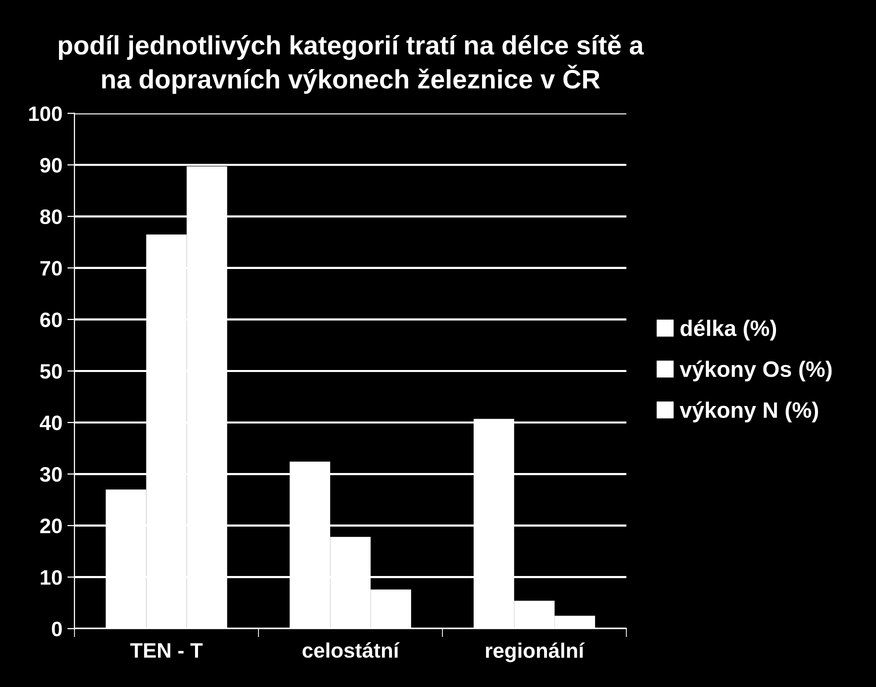 The width and height of the screenshot is (876, 687). Describe the element at coordinates (57, 629) in the screenshot. I see `y-tick-label: 0` at that location.